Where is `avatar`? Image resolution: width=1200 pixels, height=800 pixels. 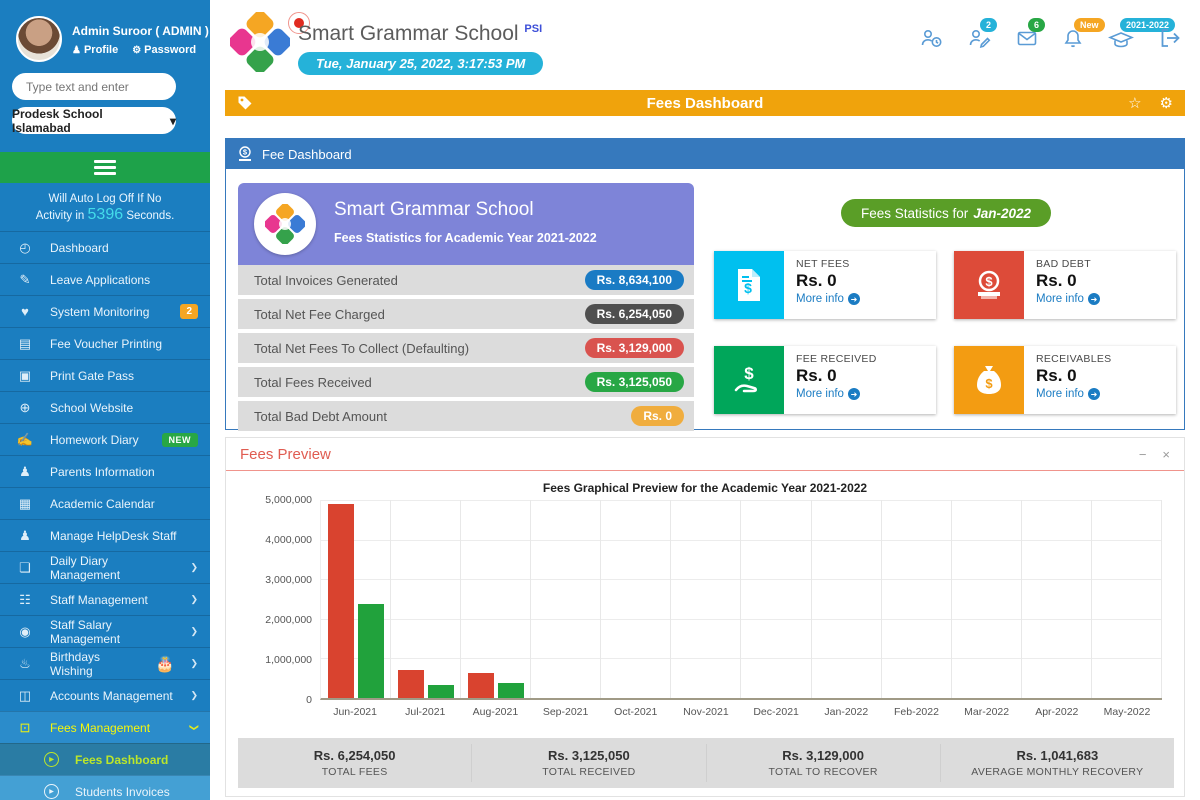
avatar is located at coordinates (39, 39).